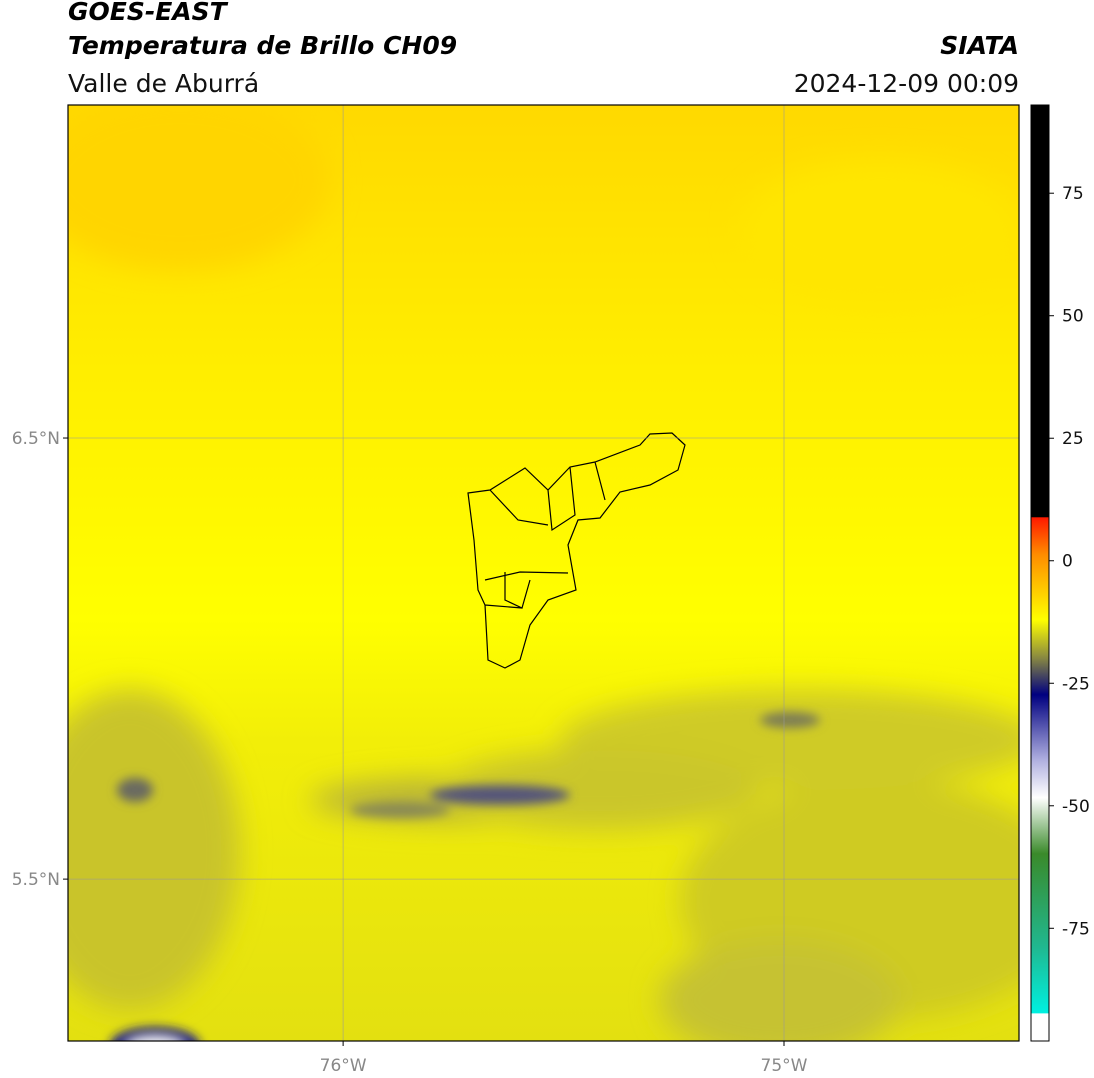 The image size is (1094, 1078). I want to click on colorbar, so click(1040, 573).